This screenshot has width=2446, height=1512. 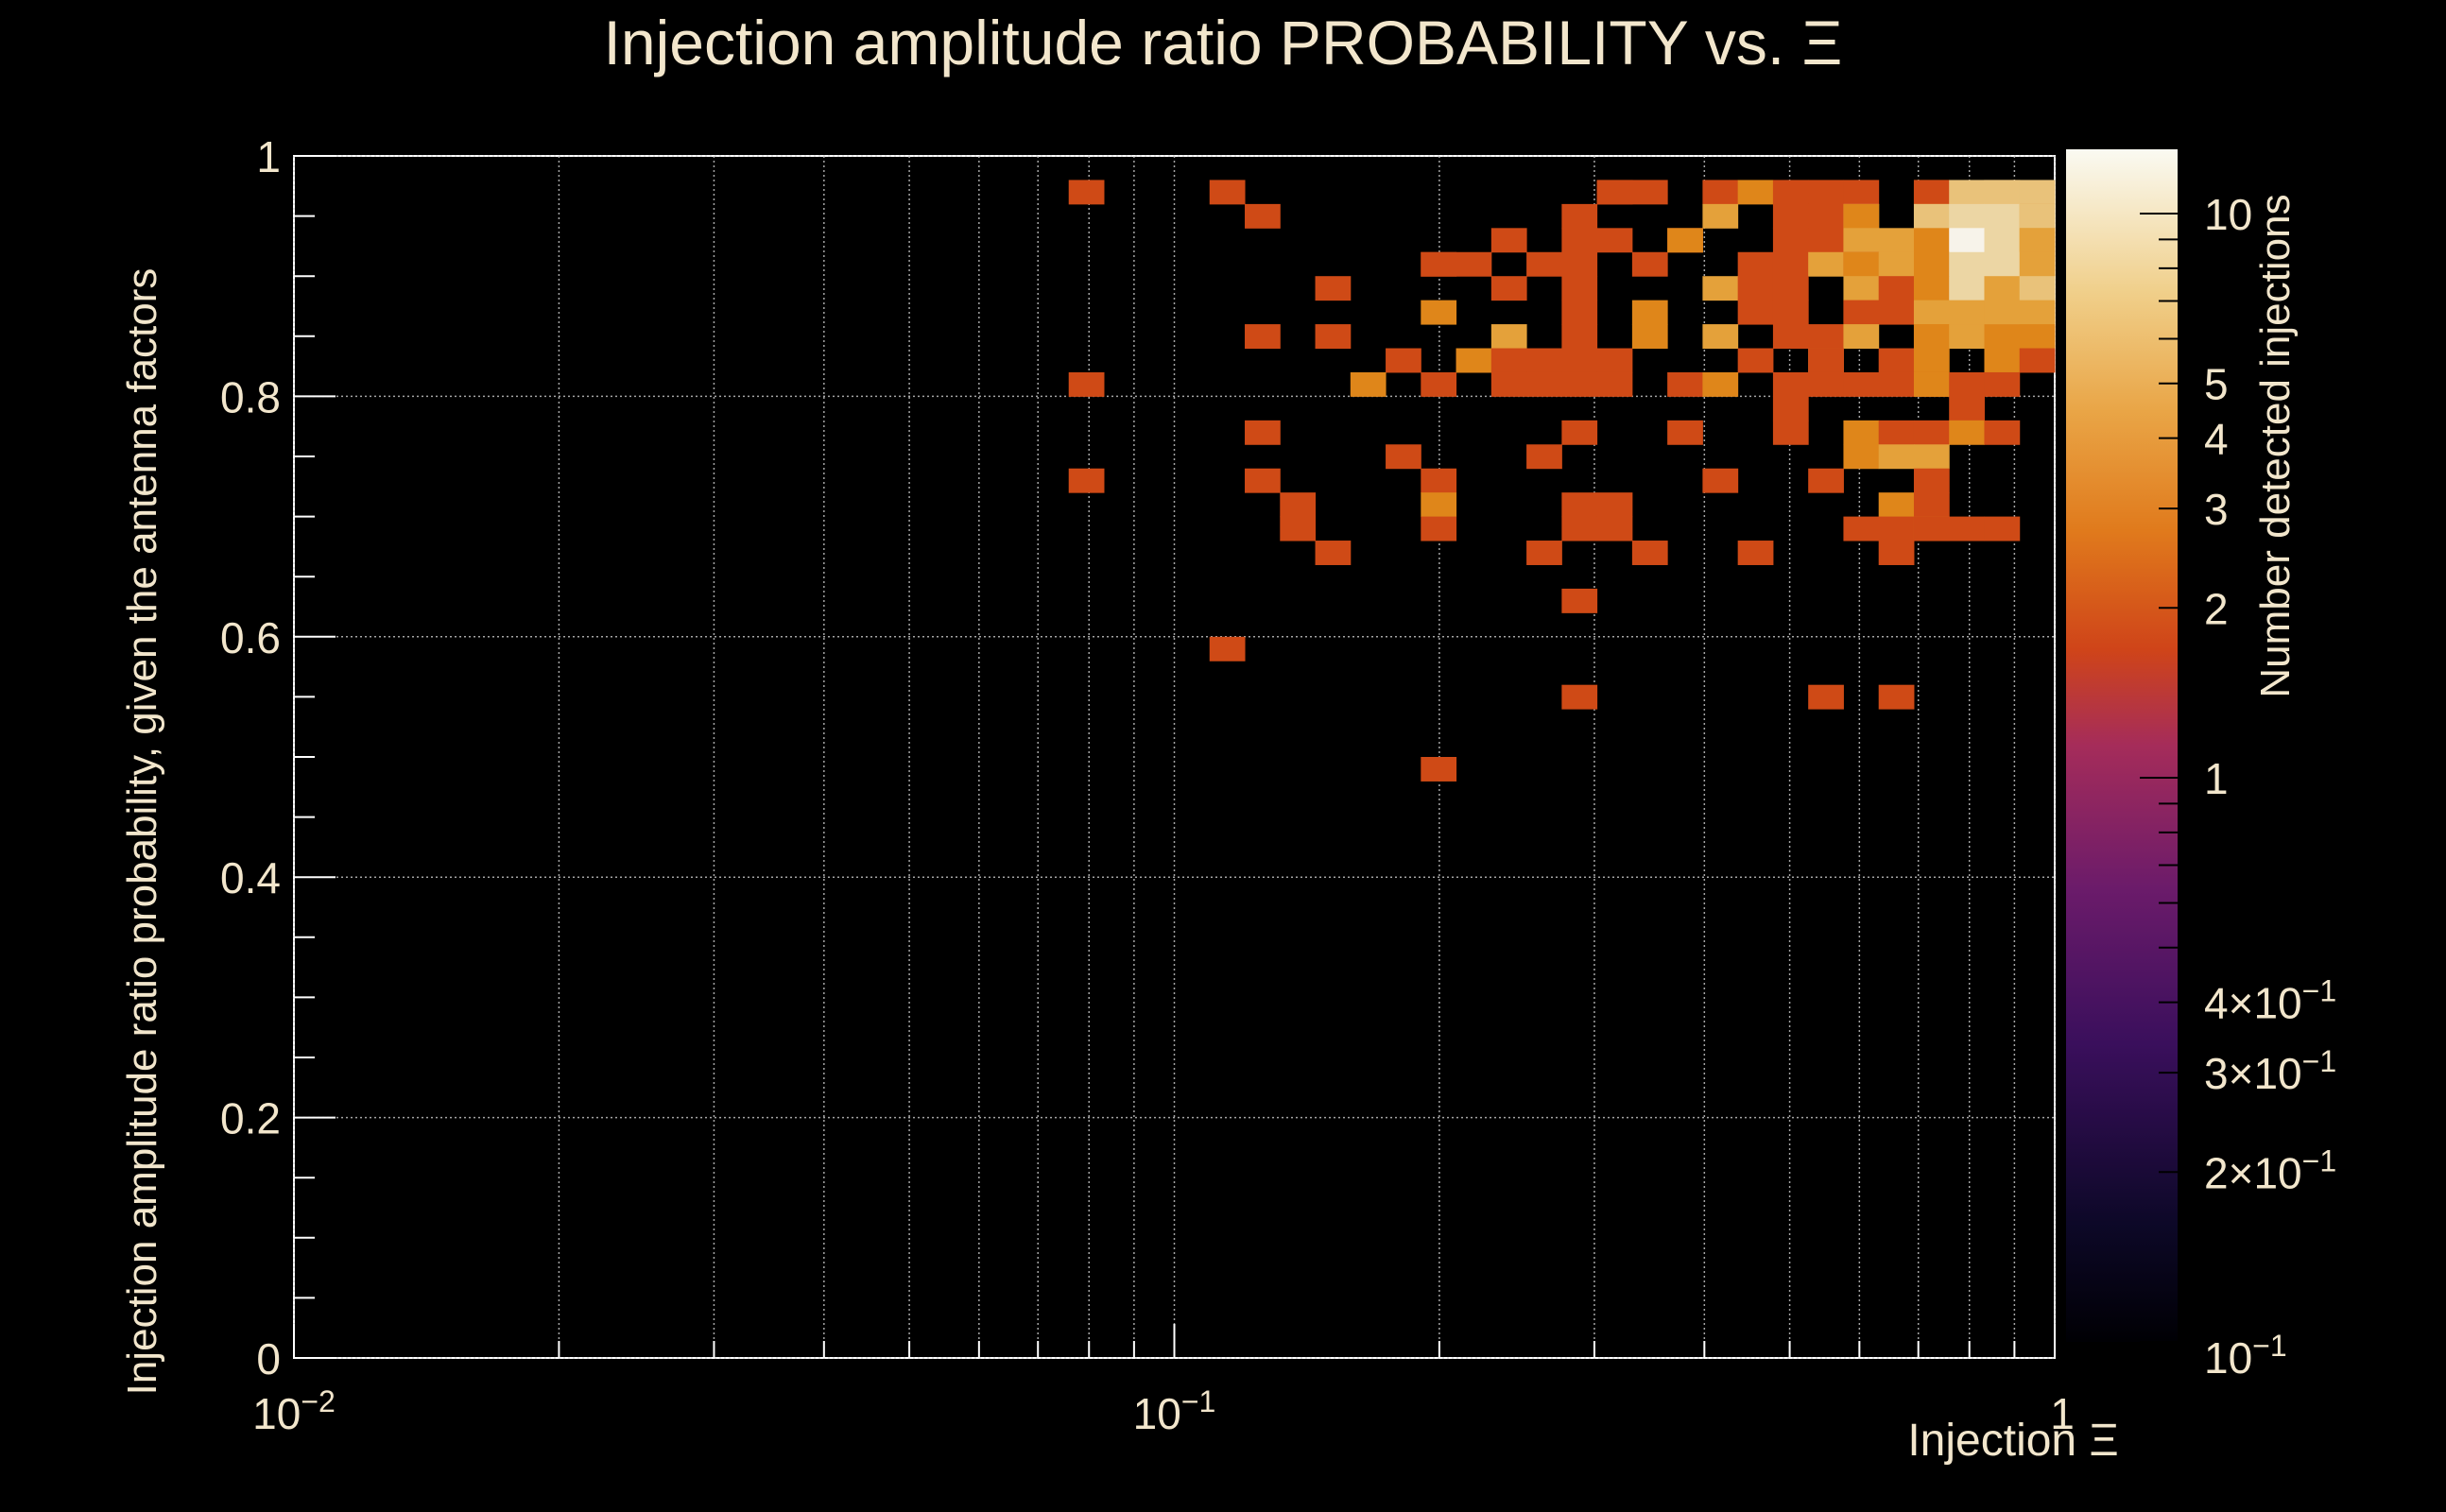 I want to click on colorbar-tick-label: 1, so click(x=2216, y=778).